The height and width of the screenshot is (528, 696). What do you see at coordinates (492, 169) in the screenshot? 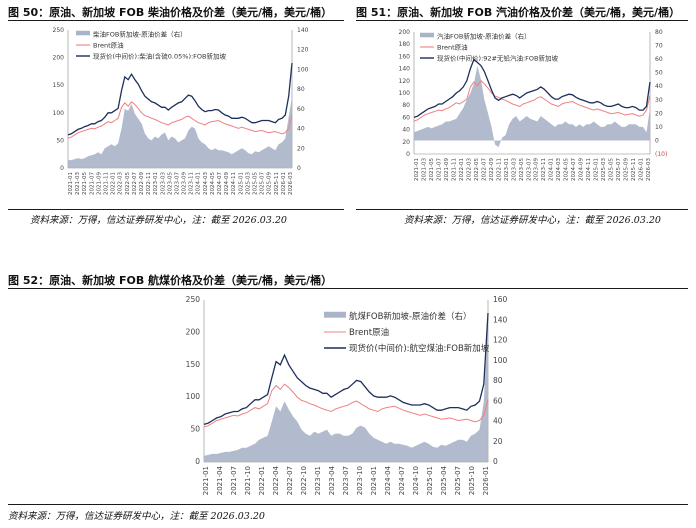
I see `x-tick-label: 2022-09` at bounding box center [492, 169].